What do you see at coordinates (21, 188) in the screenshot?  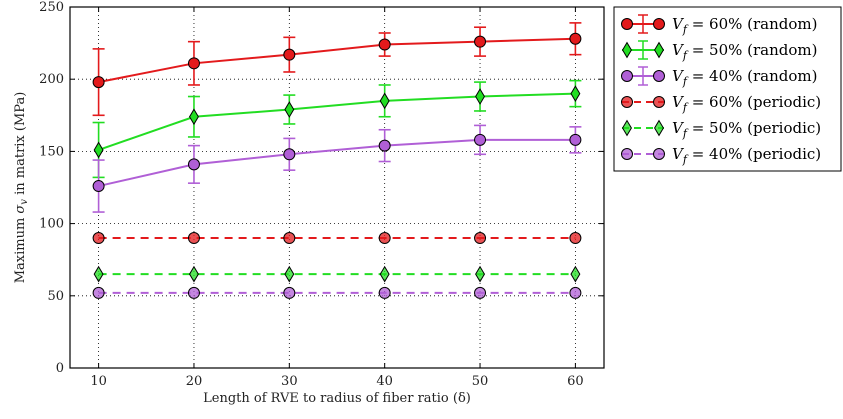 I see `y-axis-label: Maximum σv in matrix (MPa)` at bounding box center [21, 188].